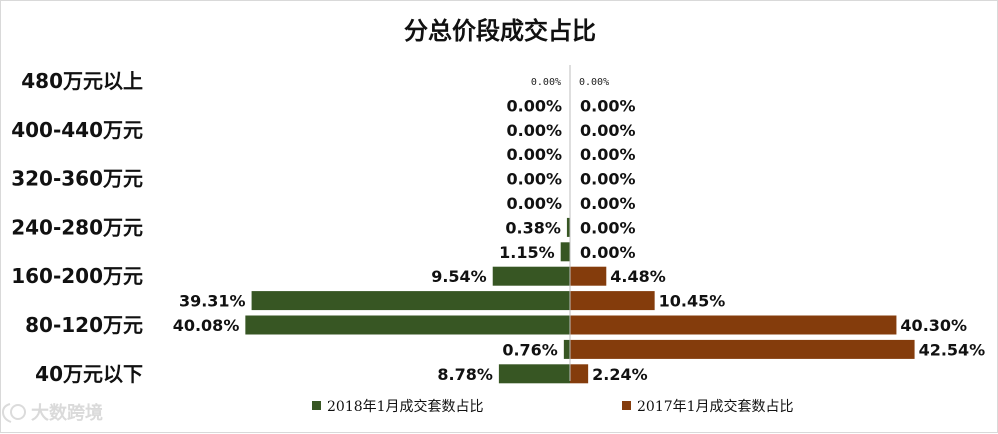 This screenshot has height=434, width=998. What do you see at coordinates (67, 413) in the screenshot?
I see `watermark-text: 大数跨境` at bounding box center [67, 413].